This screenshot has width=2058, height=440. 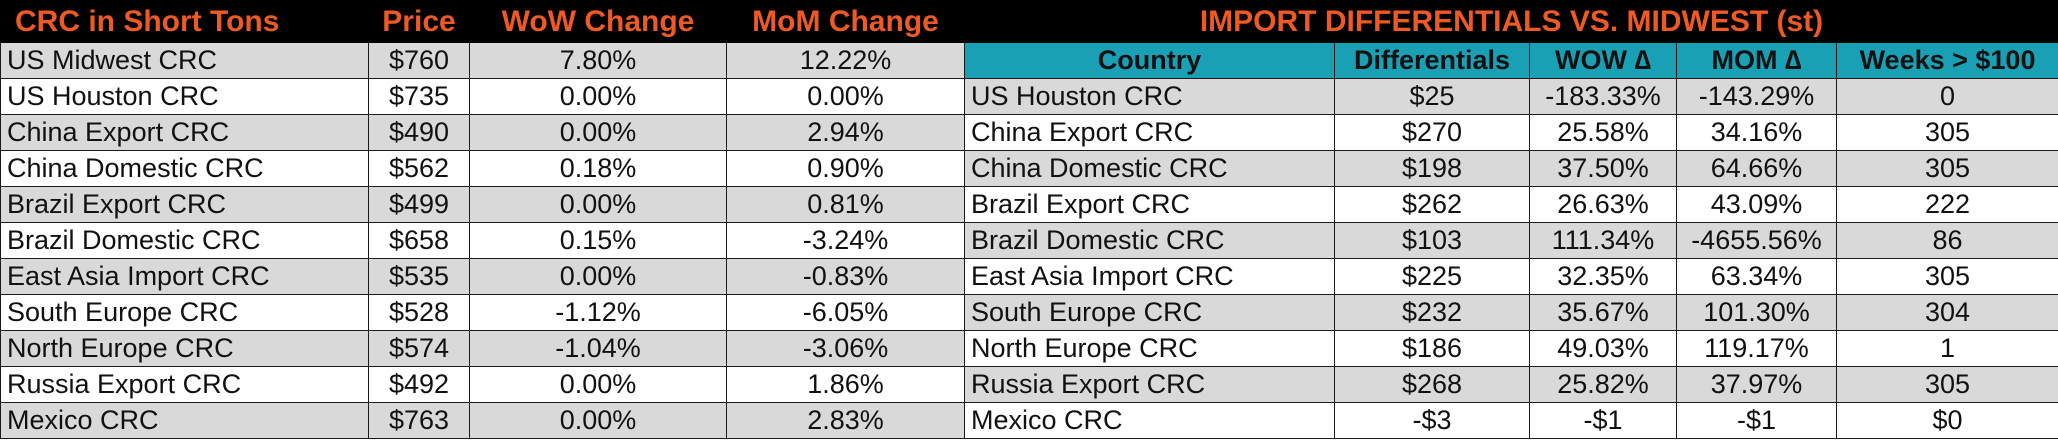 What do you see at coordinates (1149, 96) in the screenshot?
I see `row-label-cell: US Houston CRC` at bounding box center [1149, 96].